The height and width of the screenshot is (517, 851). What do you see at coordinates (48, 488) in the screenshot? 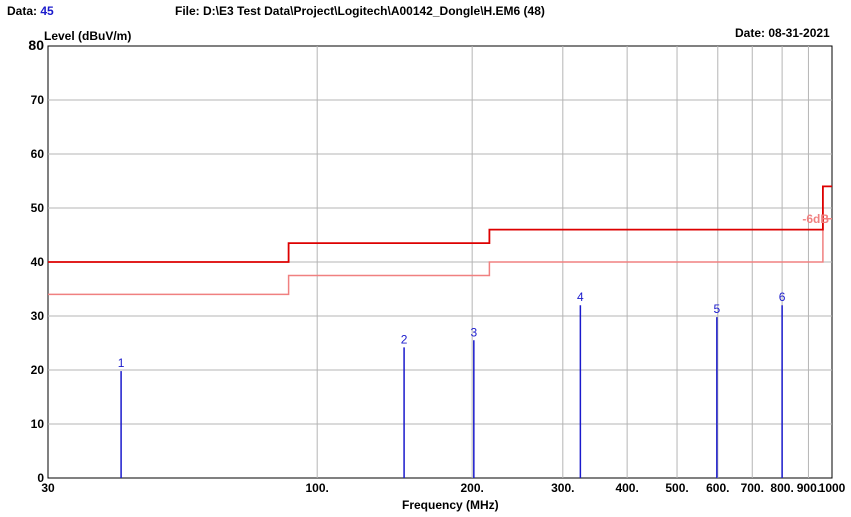
I see `x-tick-label: 30` at bounding box center [48, 488].